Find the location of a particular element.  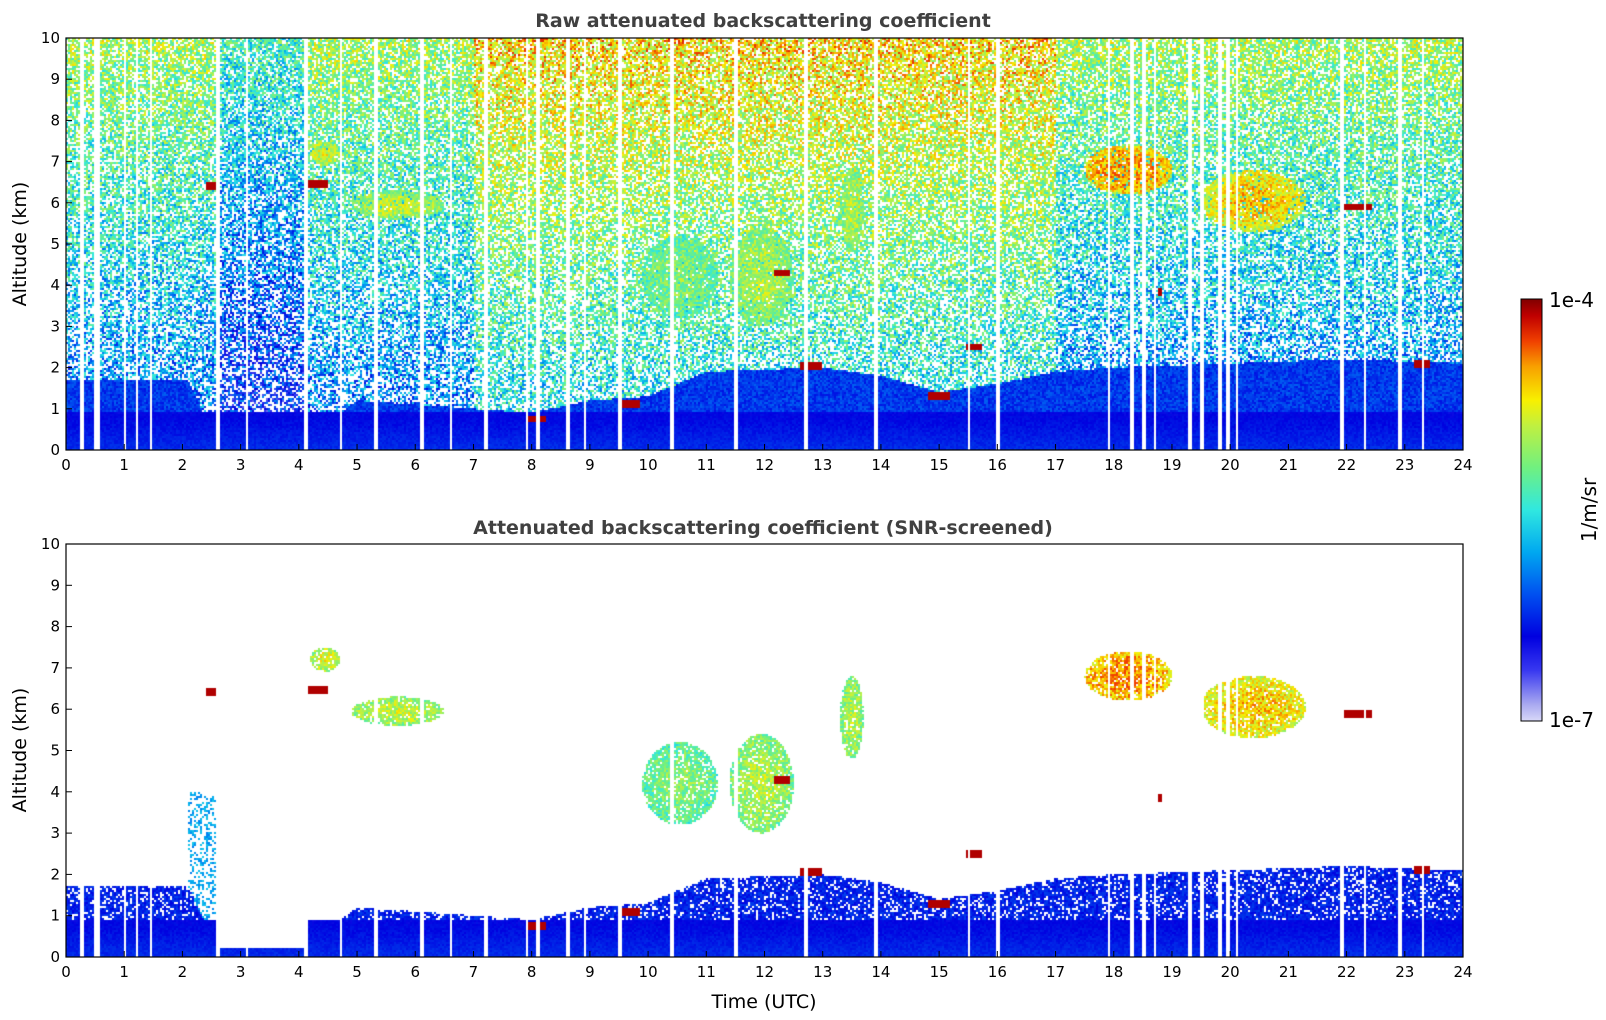

colorbar: 1e-4 1e-7 1/m/sr is located at coordinates (1560, 510).